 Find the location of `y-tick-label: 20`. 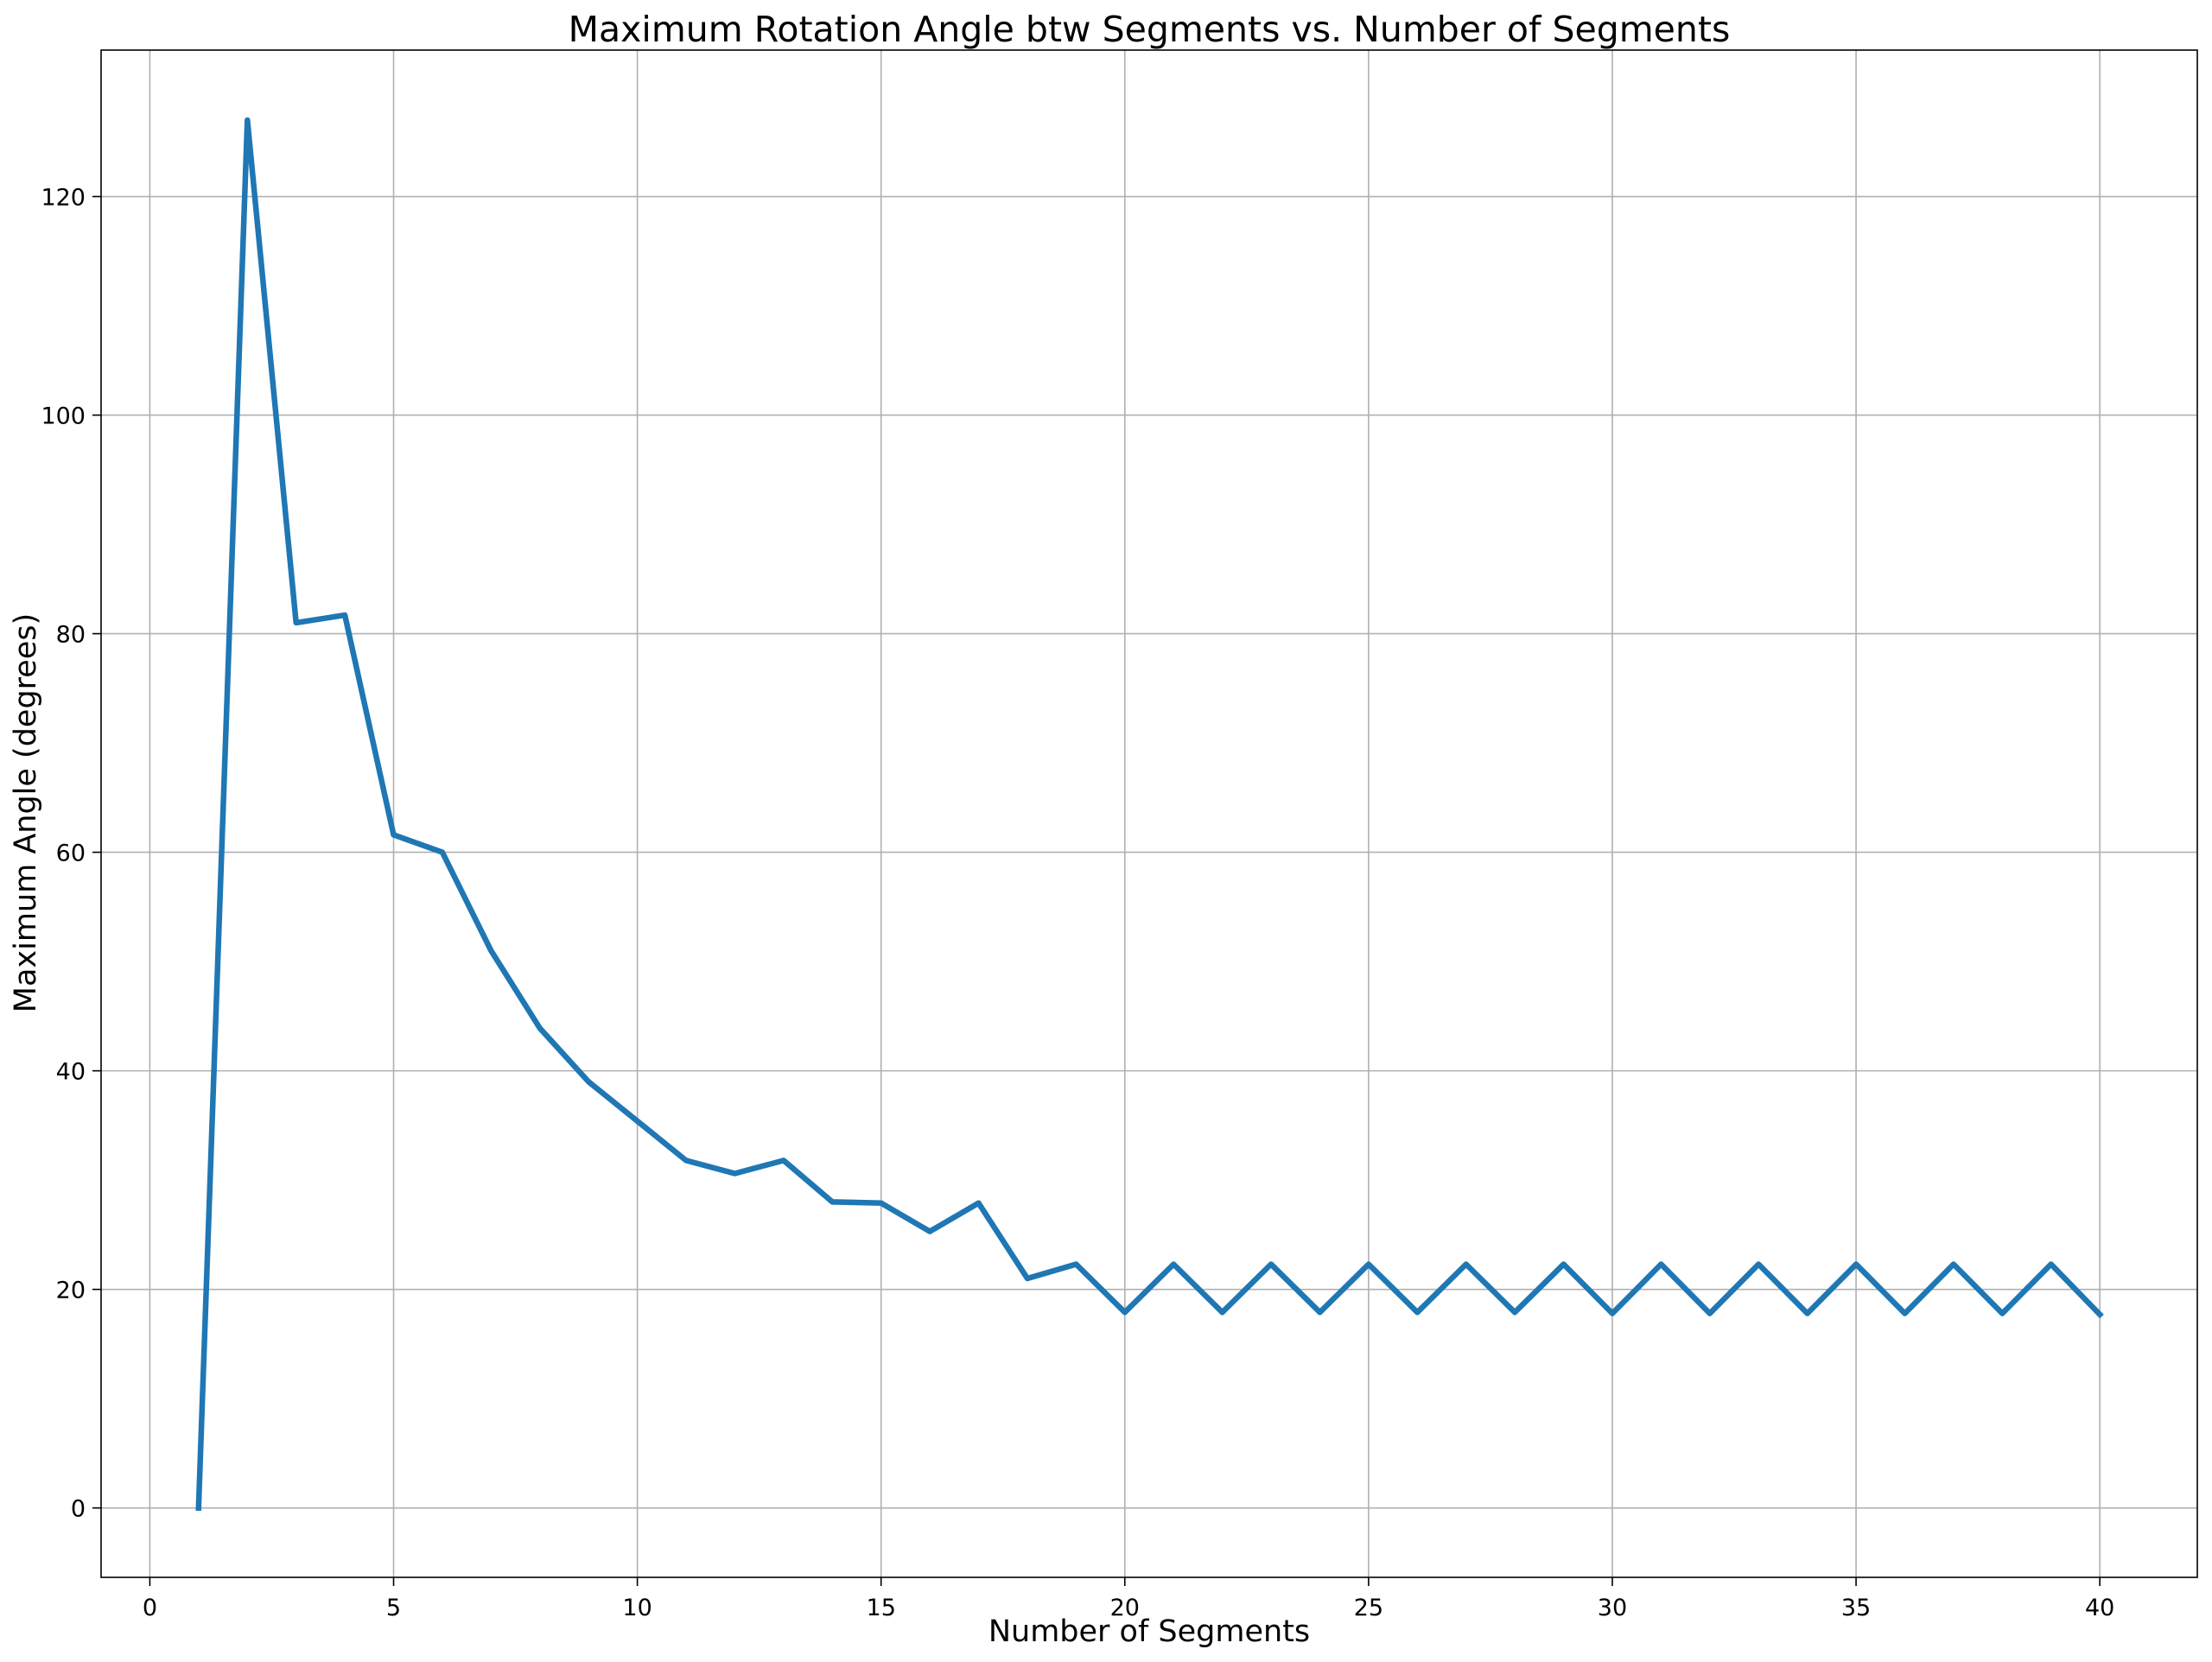

y-tick-label: 20 is located at coordinates (71, 1291).